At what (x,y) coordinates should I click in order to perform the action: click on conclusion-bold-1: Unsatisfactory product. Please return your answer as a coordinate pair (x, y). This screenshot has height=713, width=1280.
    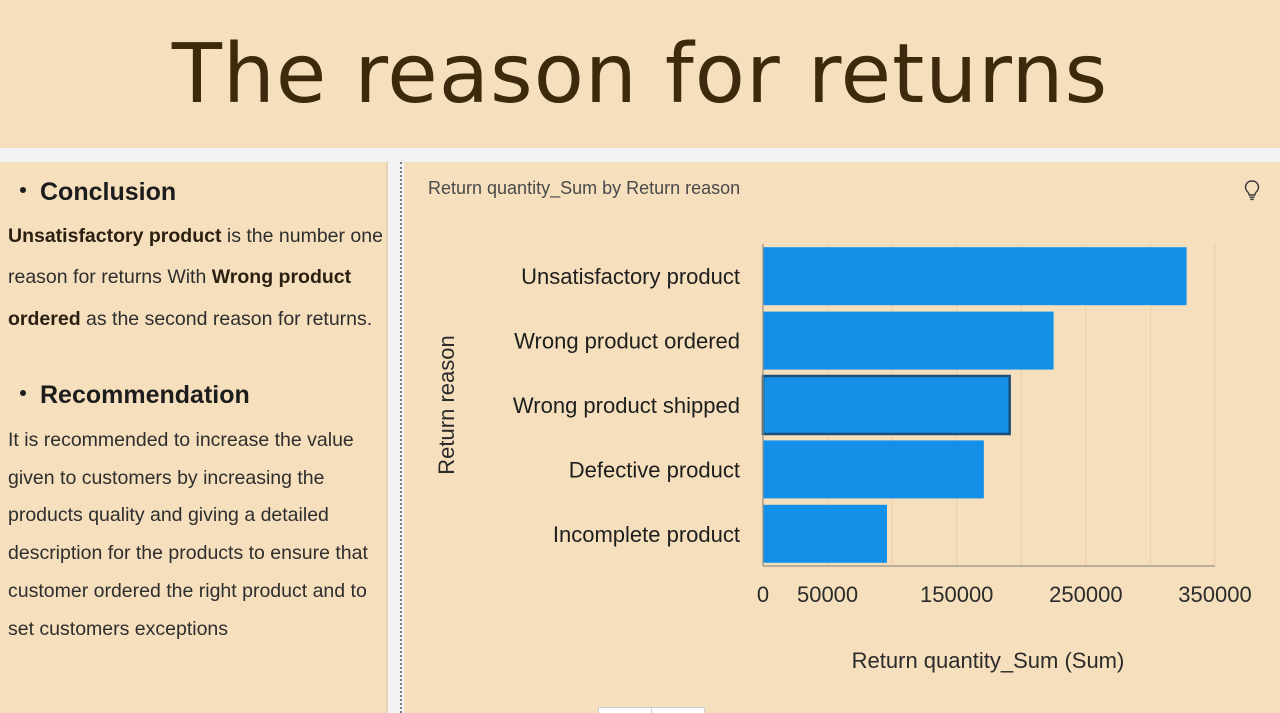
    Looking at the image, I should click on (115, 236).